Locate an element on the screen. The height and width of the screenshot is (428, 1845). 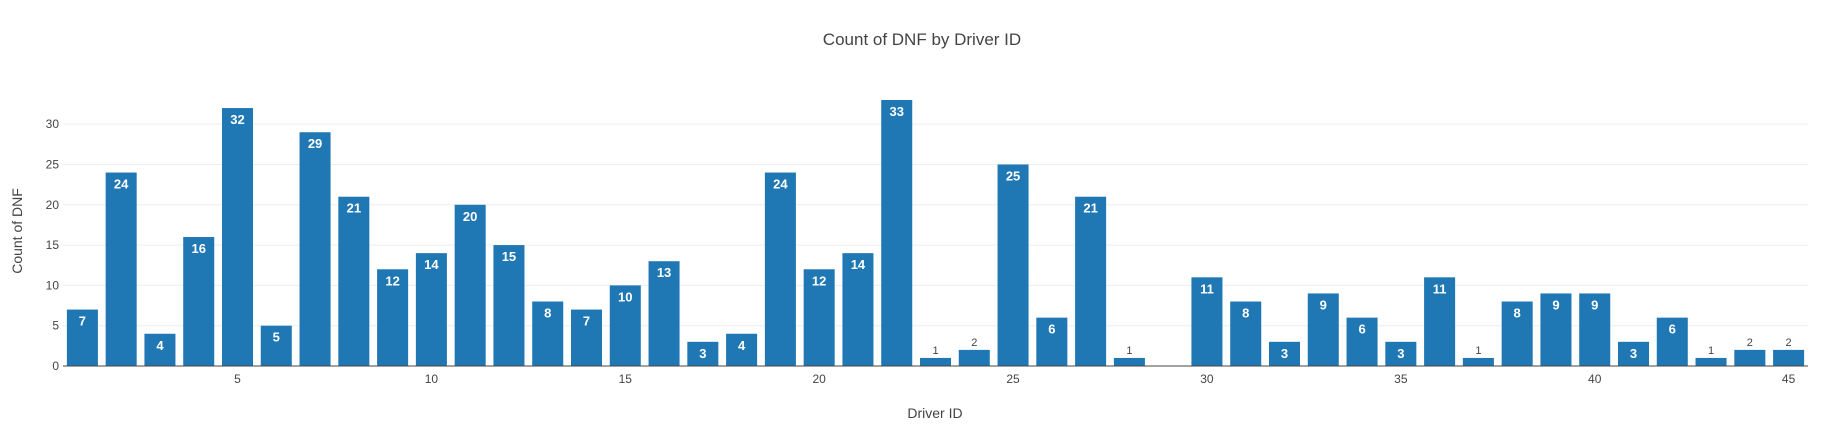
bar-value-label: 20 is located at coordinates (470, 216).